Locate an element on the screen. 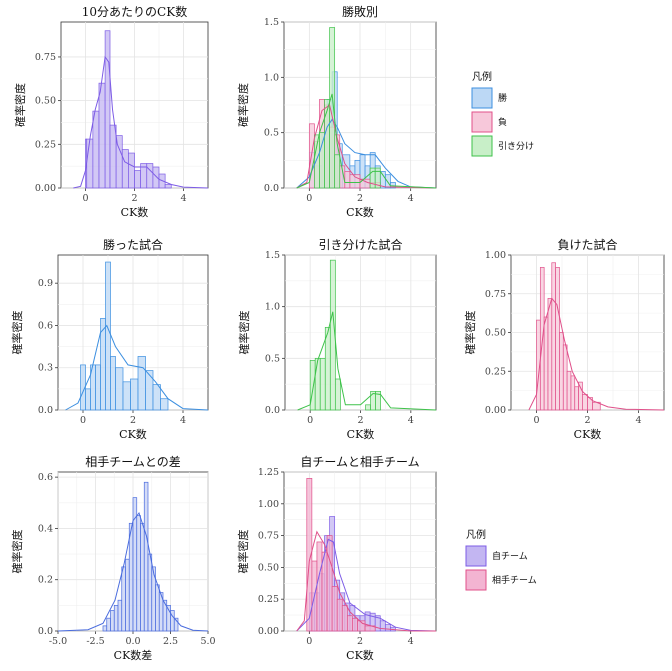  chart-panel: 0 2 4 0.0 0.5 1.0 1.5 引き分けた試合 CK数 確率密度 is located at coordinates (337, 339).